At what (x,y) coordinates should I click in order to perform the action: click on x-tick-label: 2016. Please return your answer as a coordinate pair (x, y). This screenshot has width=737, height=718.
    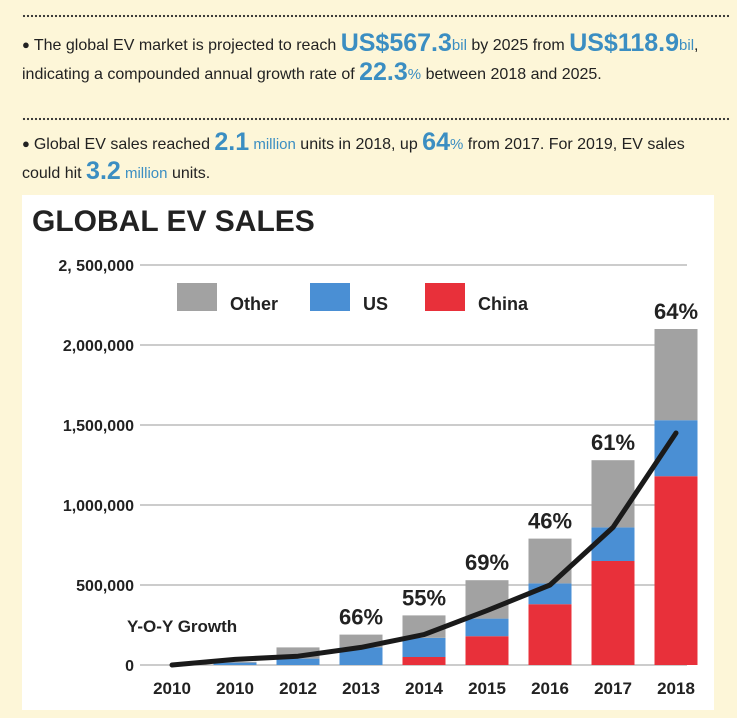
    Looking at the image, I should click on (550, 688).